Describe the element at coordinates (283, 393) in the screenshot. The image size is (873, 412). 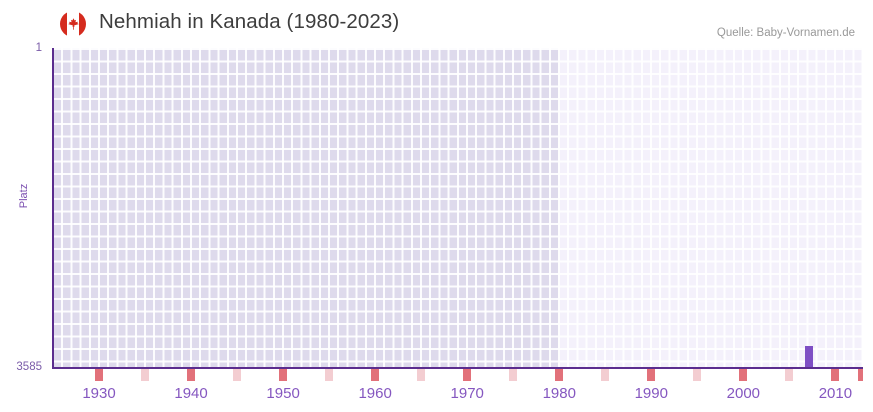
I see `x-tick-label-1950: 1950` at that location.